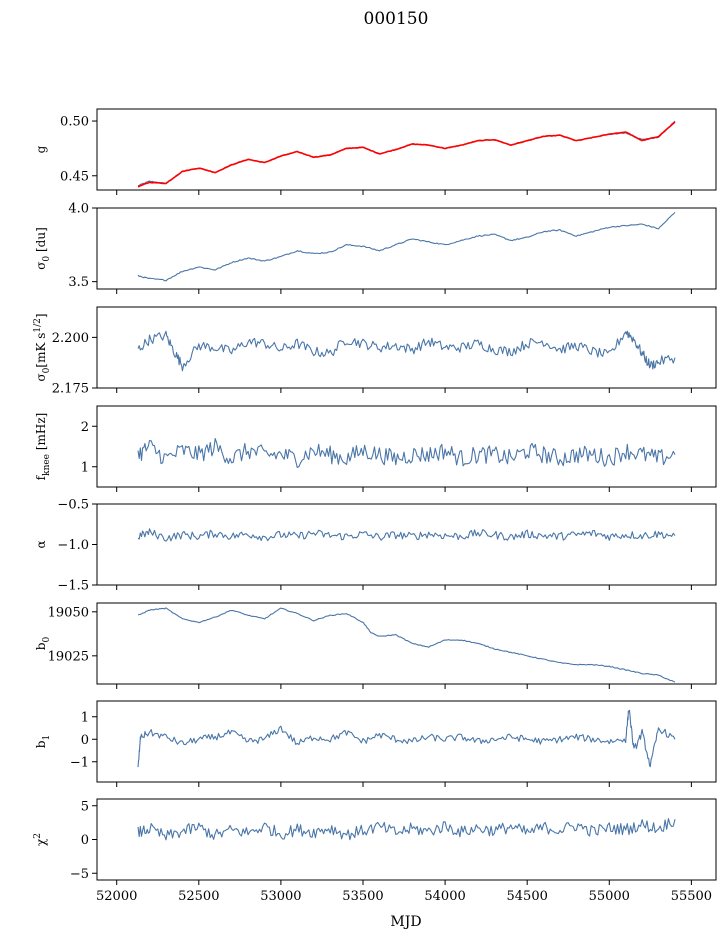  What do you see at coordinates (362, 896) in the screenshot?
I see `x-tick-label: 53500` at bounding box center [362, 896].